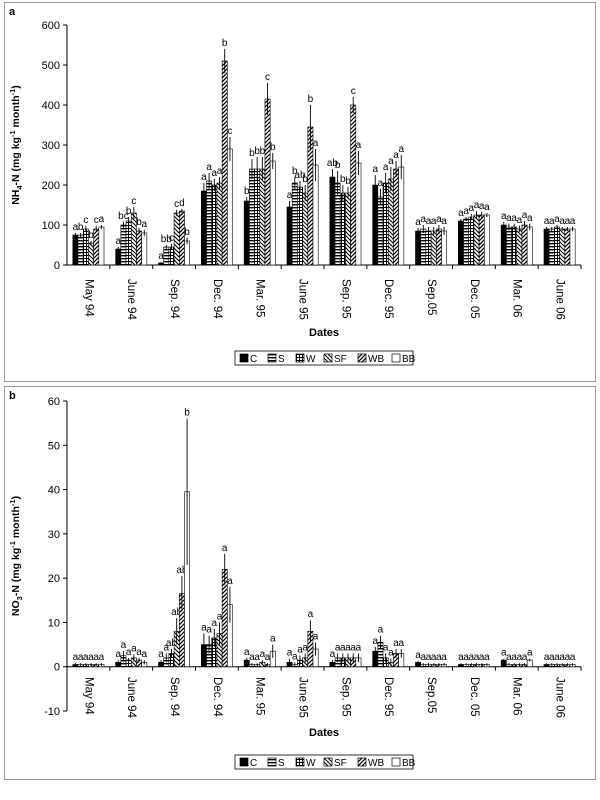 Image resolution: width=600 pixels, height=800 pixels. What do you see at coordinates (167, 239) in the screenshot?
I see `significance-label: bb` at bounding box center [167, 239].